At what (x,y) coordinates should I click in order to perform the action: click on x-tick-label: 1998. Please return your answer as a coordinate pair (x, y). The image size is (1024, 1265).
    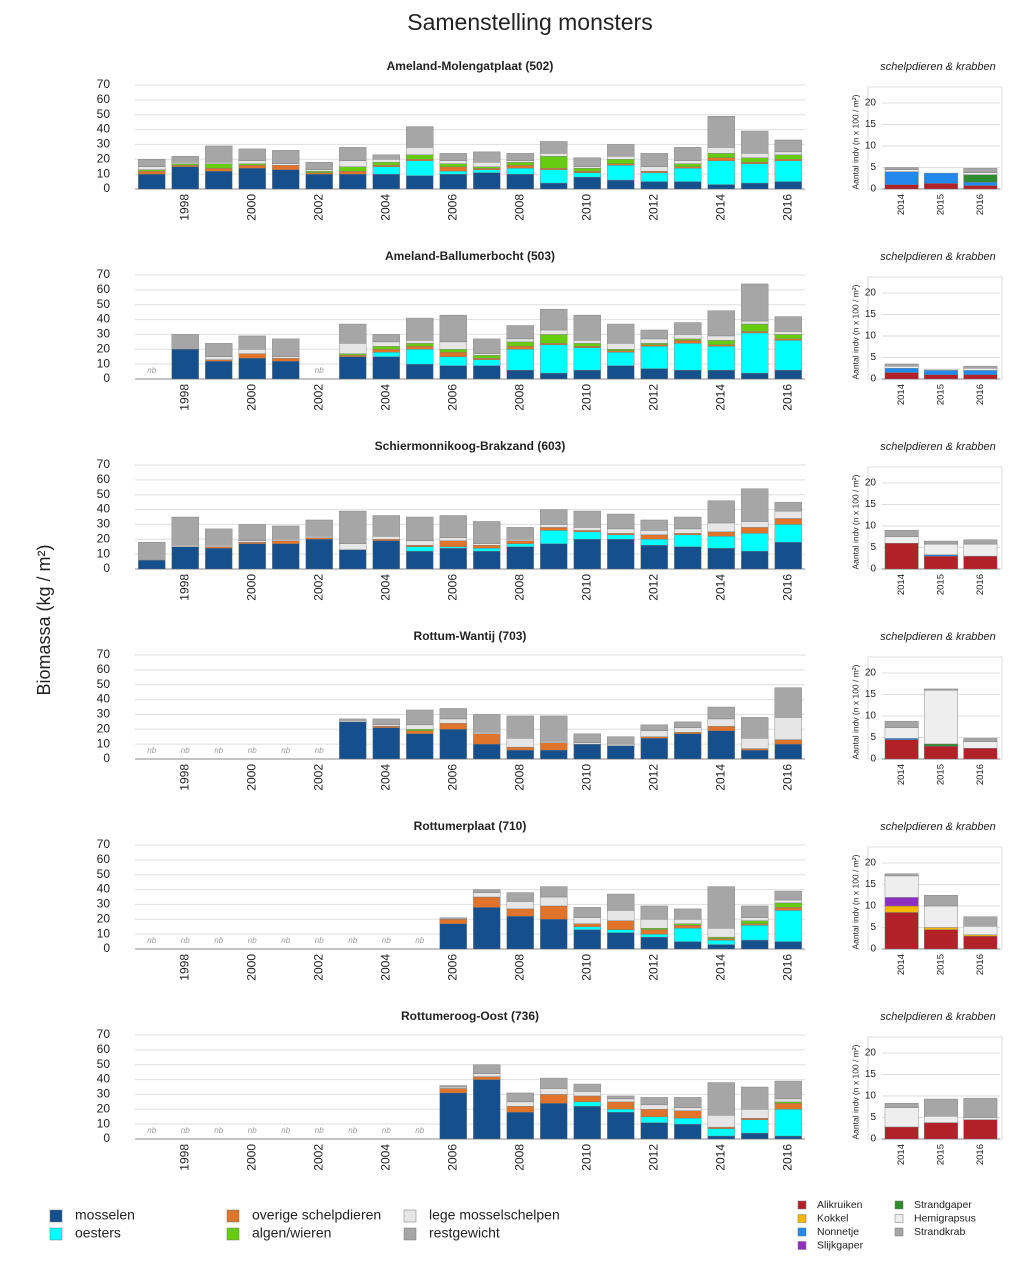
    Looking at the image, I should click on (184, 967).